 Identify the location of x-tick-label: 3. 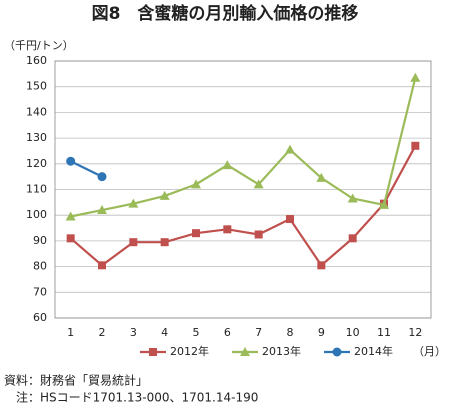
(133, 332).